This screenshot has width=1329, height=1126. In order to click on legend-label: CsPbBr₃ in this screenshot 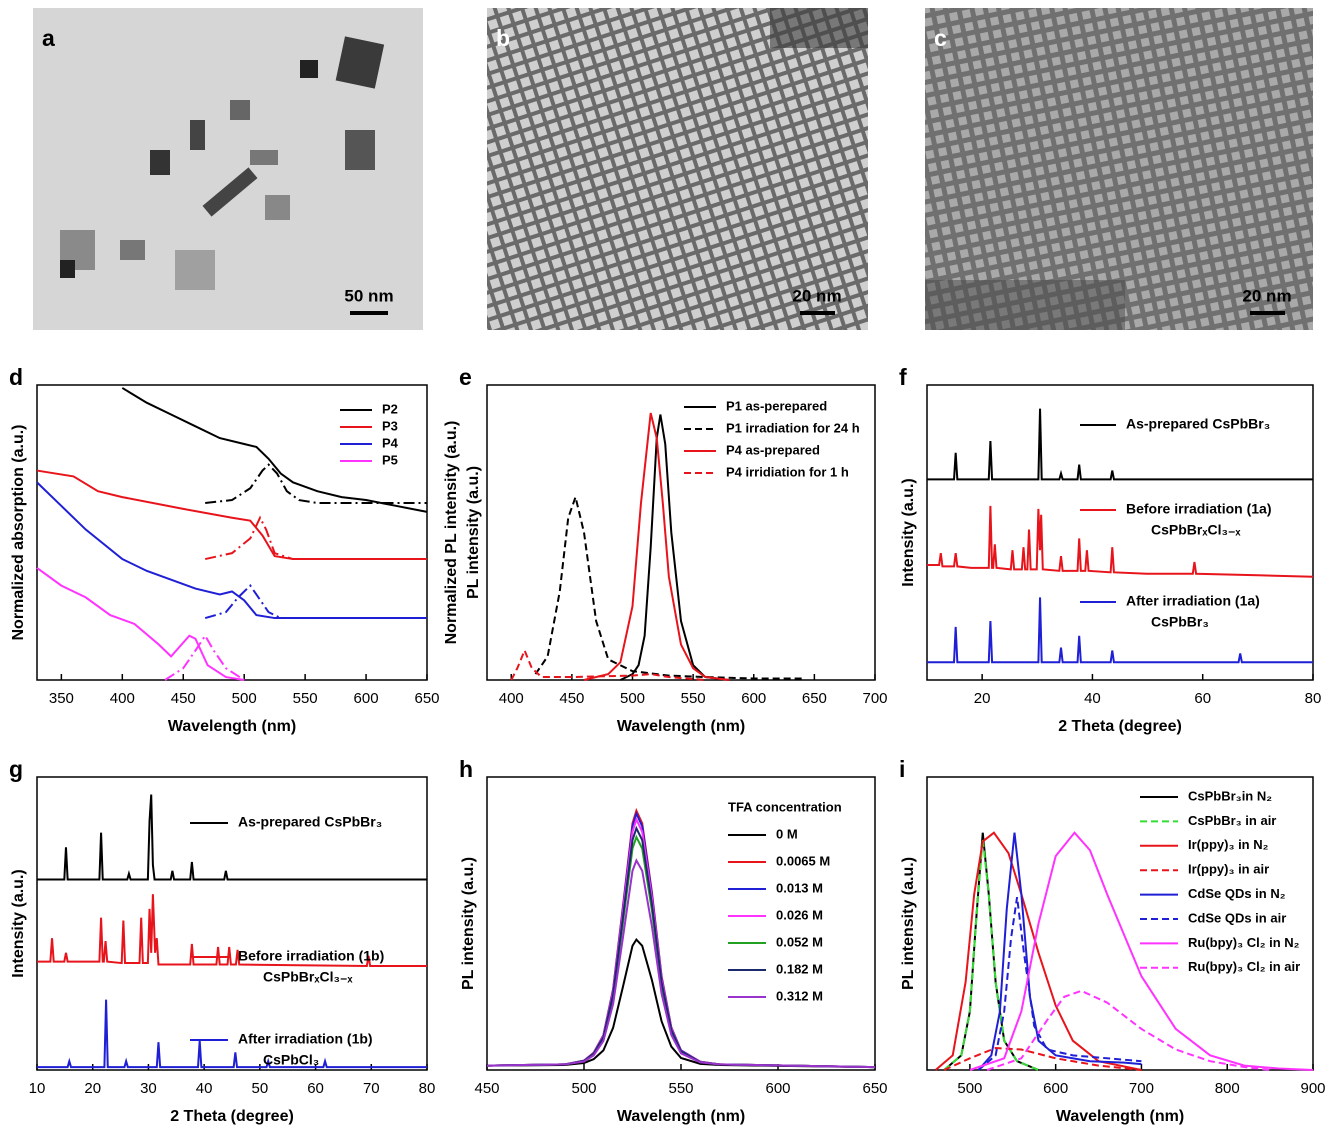, I will do `click(1180, 622)`.